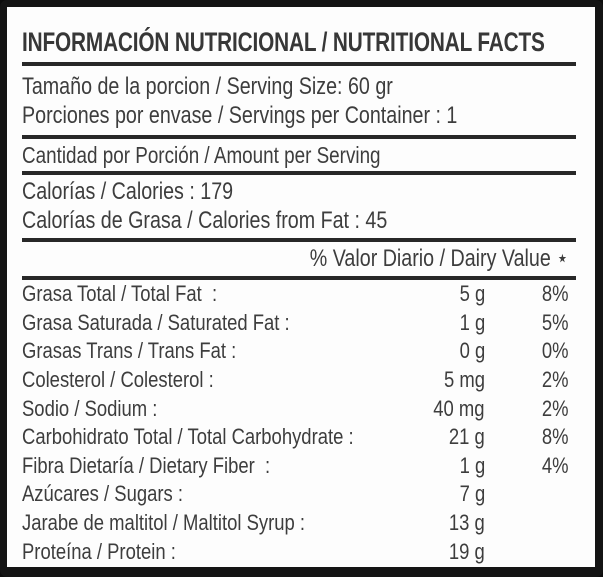  I want to click on nutrient-name-cell: Colesterol / Colesterol :, so click(206, 380).